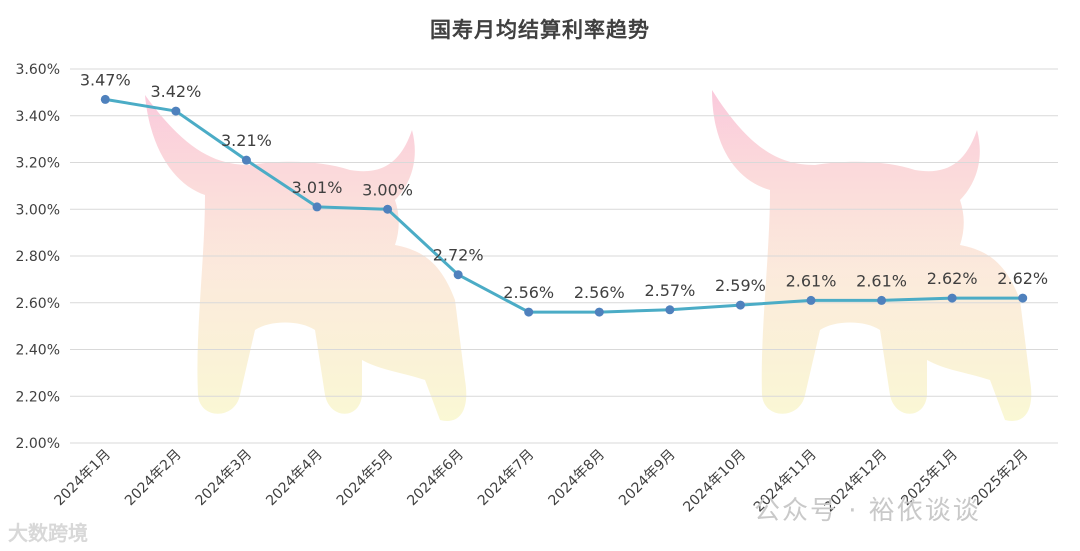  Describe the element at coordinates (317, 187) in the screenshot. I see `data-label: 3.01%` at that location.